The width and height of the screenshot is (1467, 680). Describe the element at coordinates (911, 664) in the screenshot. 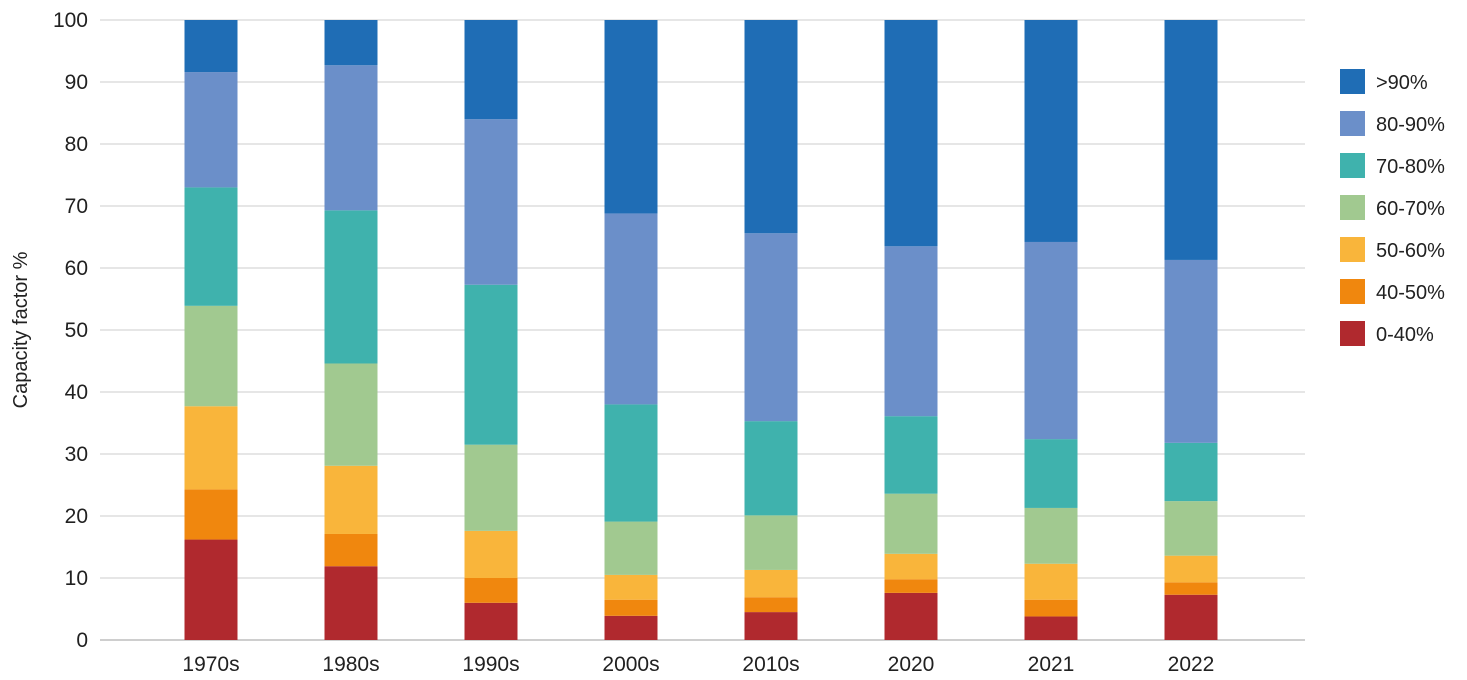

I see `x-tick-label: 2020` at that location.